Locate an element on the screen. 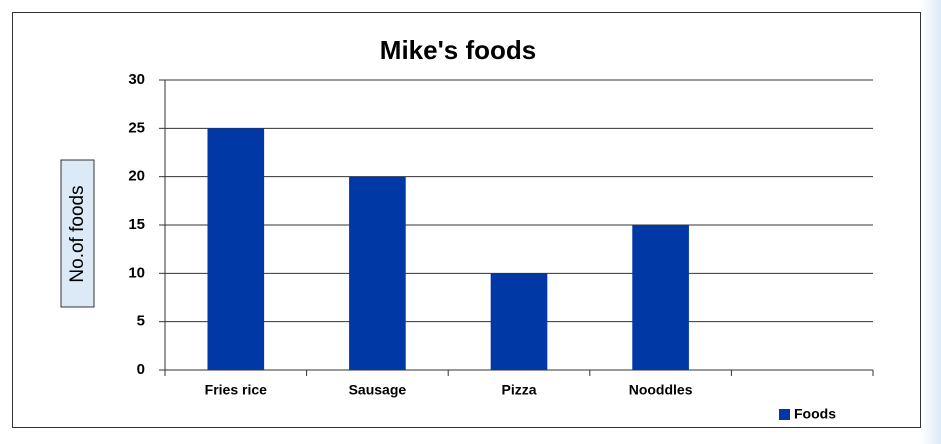 Image resolution: width=941 pixels, height=444 pixels. y-label-box is located at coordinates (77, 233).